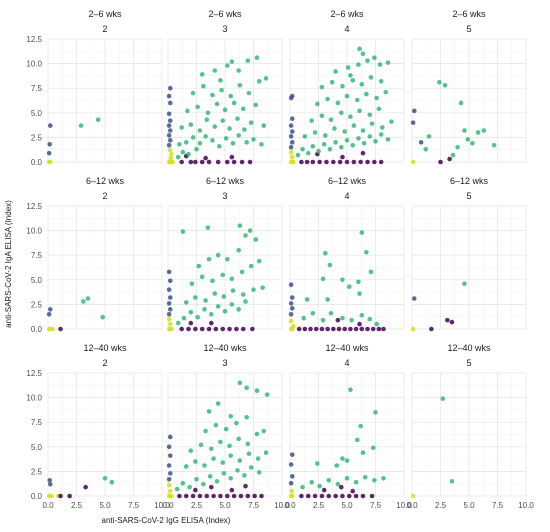  I want to click on y-tick-label: 5.0, so click(37, 447).